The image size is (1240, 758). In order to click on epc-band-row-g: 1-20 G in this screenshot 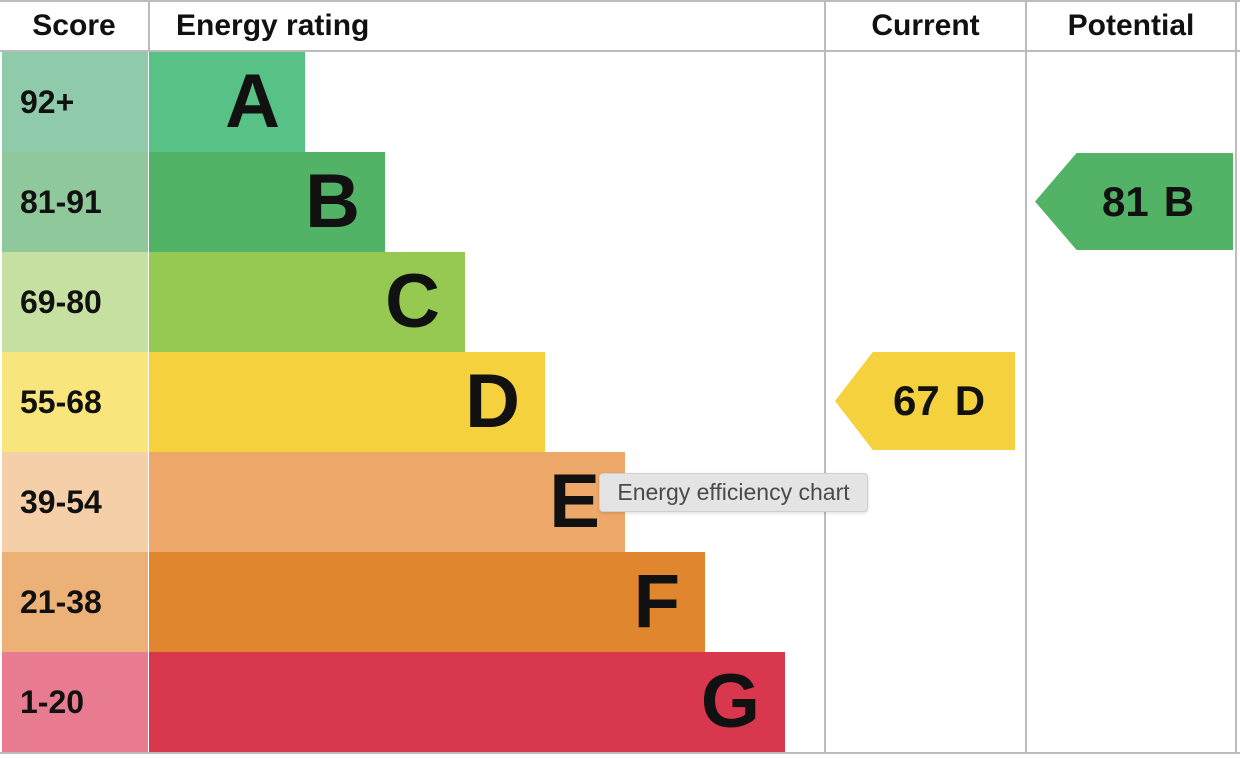, I will do `click(619, 702)`.